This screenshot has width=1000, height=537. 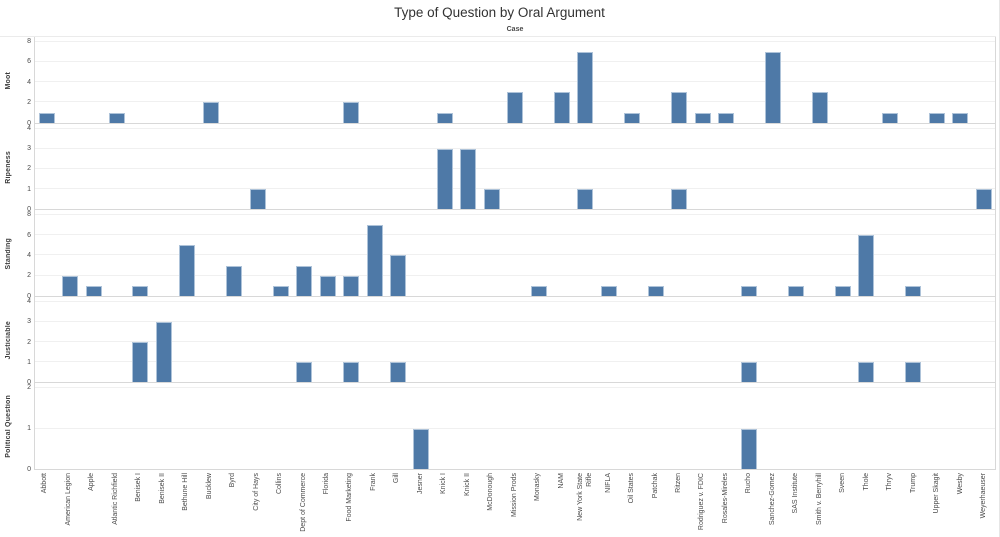 What do you see at coordinates (444, 503) in the screenshot?
I see `x-axis-label-cell: Knick I` at bounding box center [444, 503].